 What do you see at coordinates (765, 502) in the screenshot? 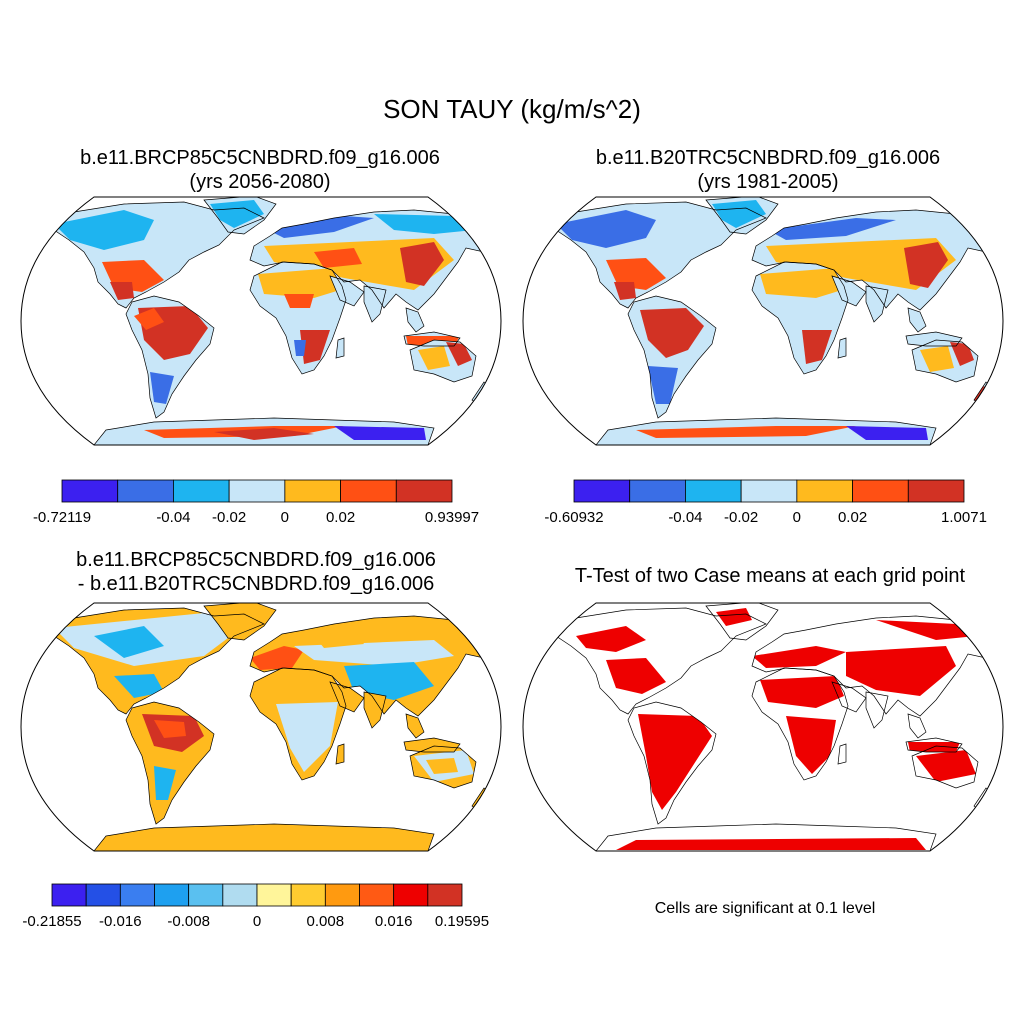
I see `colorbar-case2: -0.60932 -0.04 -0.02 0 0.02 1.0071` at bounding box center [765, 502].